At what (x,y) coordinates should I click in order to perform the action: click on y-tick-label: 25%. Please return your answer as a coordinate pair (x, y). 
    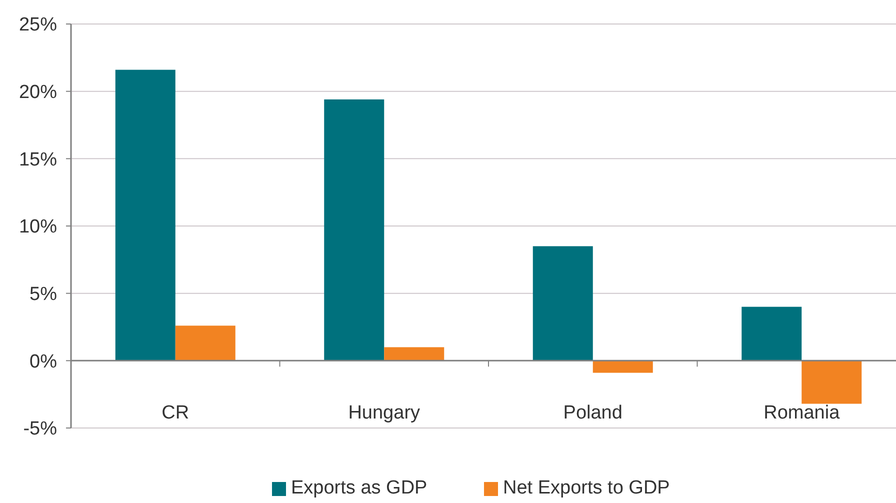
    Looking at the image, I should click on (38, 25).